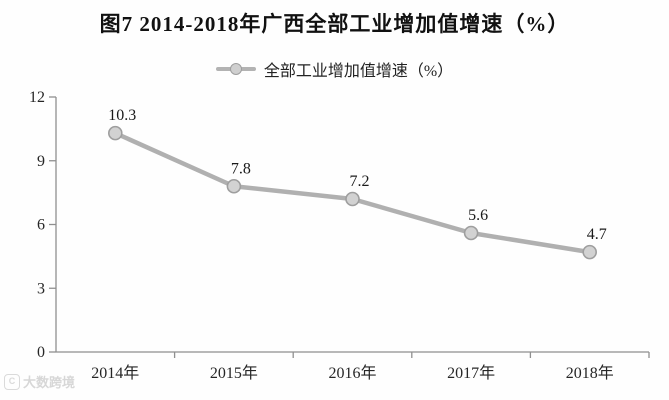  I want to click on y-axis-tick-label: 3, so click(41, 288).